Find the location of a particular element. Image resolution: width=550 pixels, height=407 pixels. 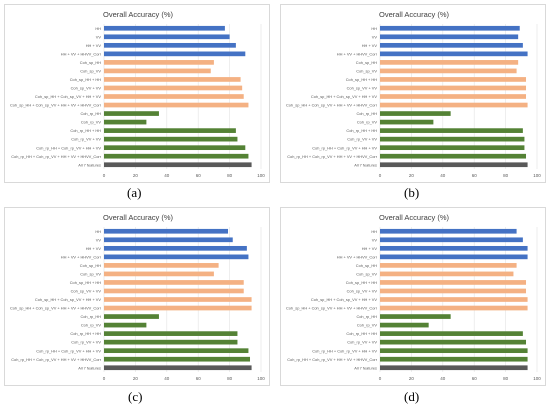

category-label: Coh_rp_VV + VV is located at coordinates (86, 139).